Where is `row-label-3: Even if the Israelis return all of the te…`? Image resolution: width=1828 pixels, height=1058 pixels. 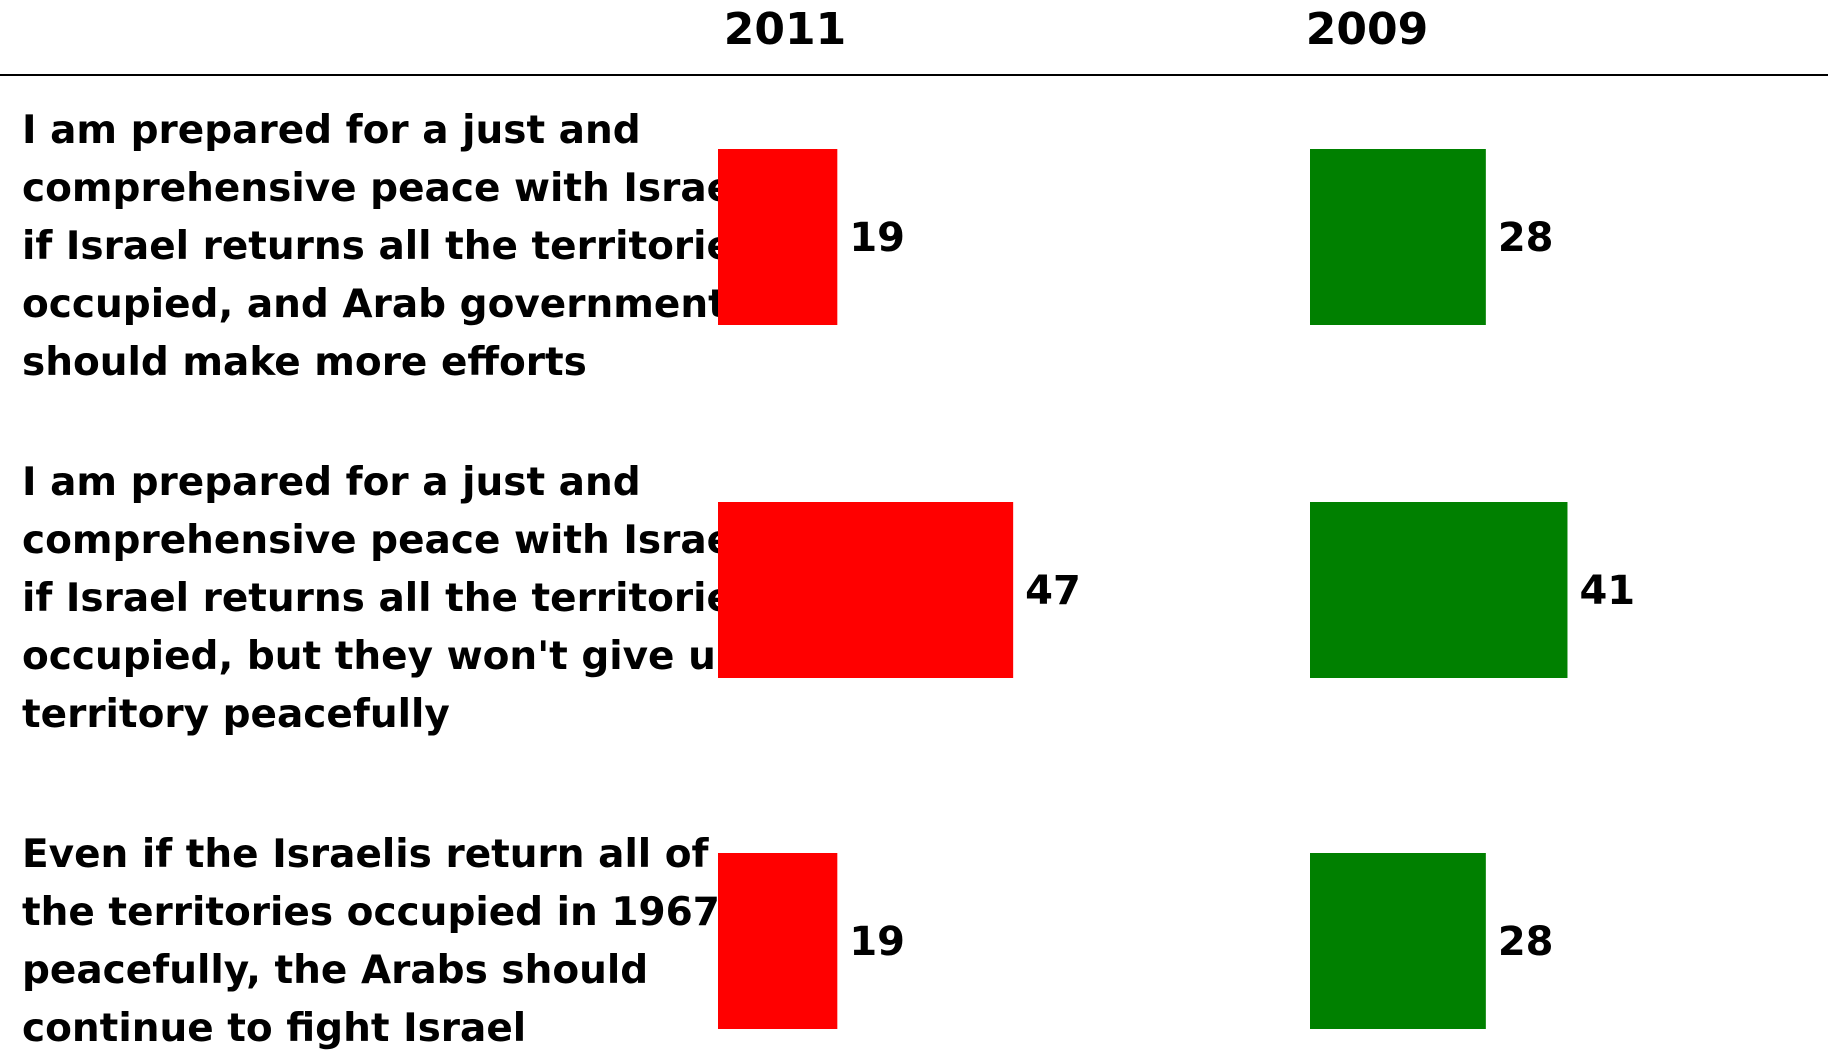 row-label-3: Even if the Israelis return all of the te… is located at coordinates (371, 942).